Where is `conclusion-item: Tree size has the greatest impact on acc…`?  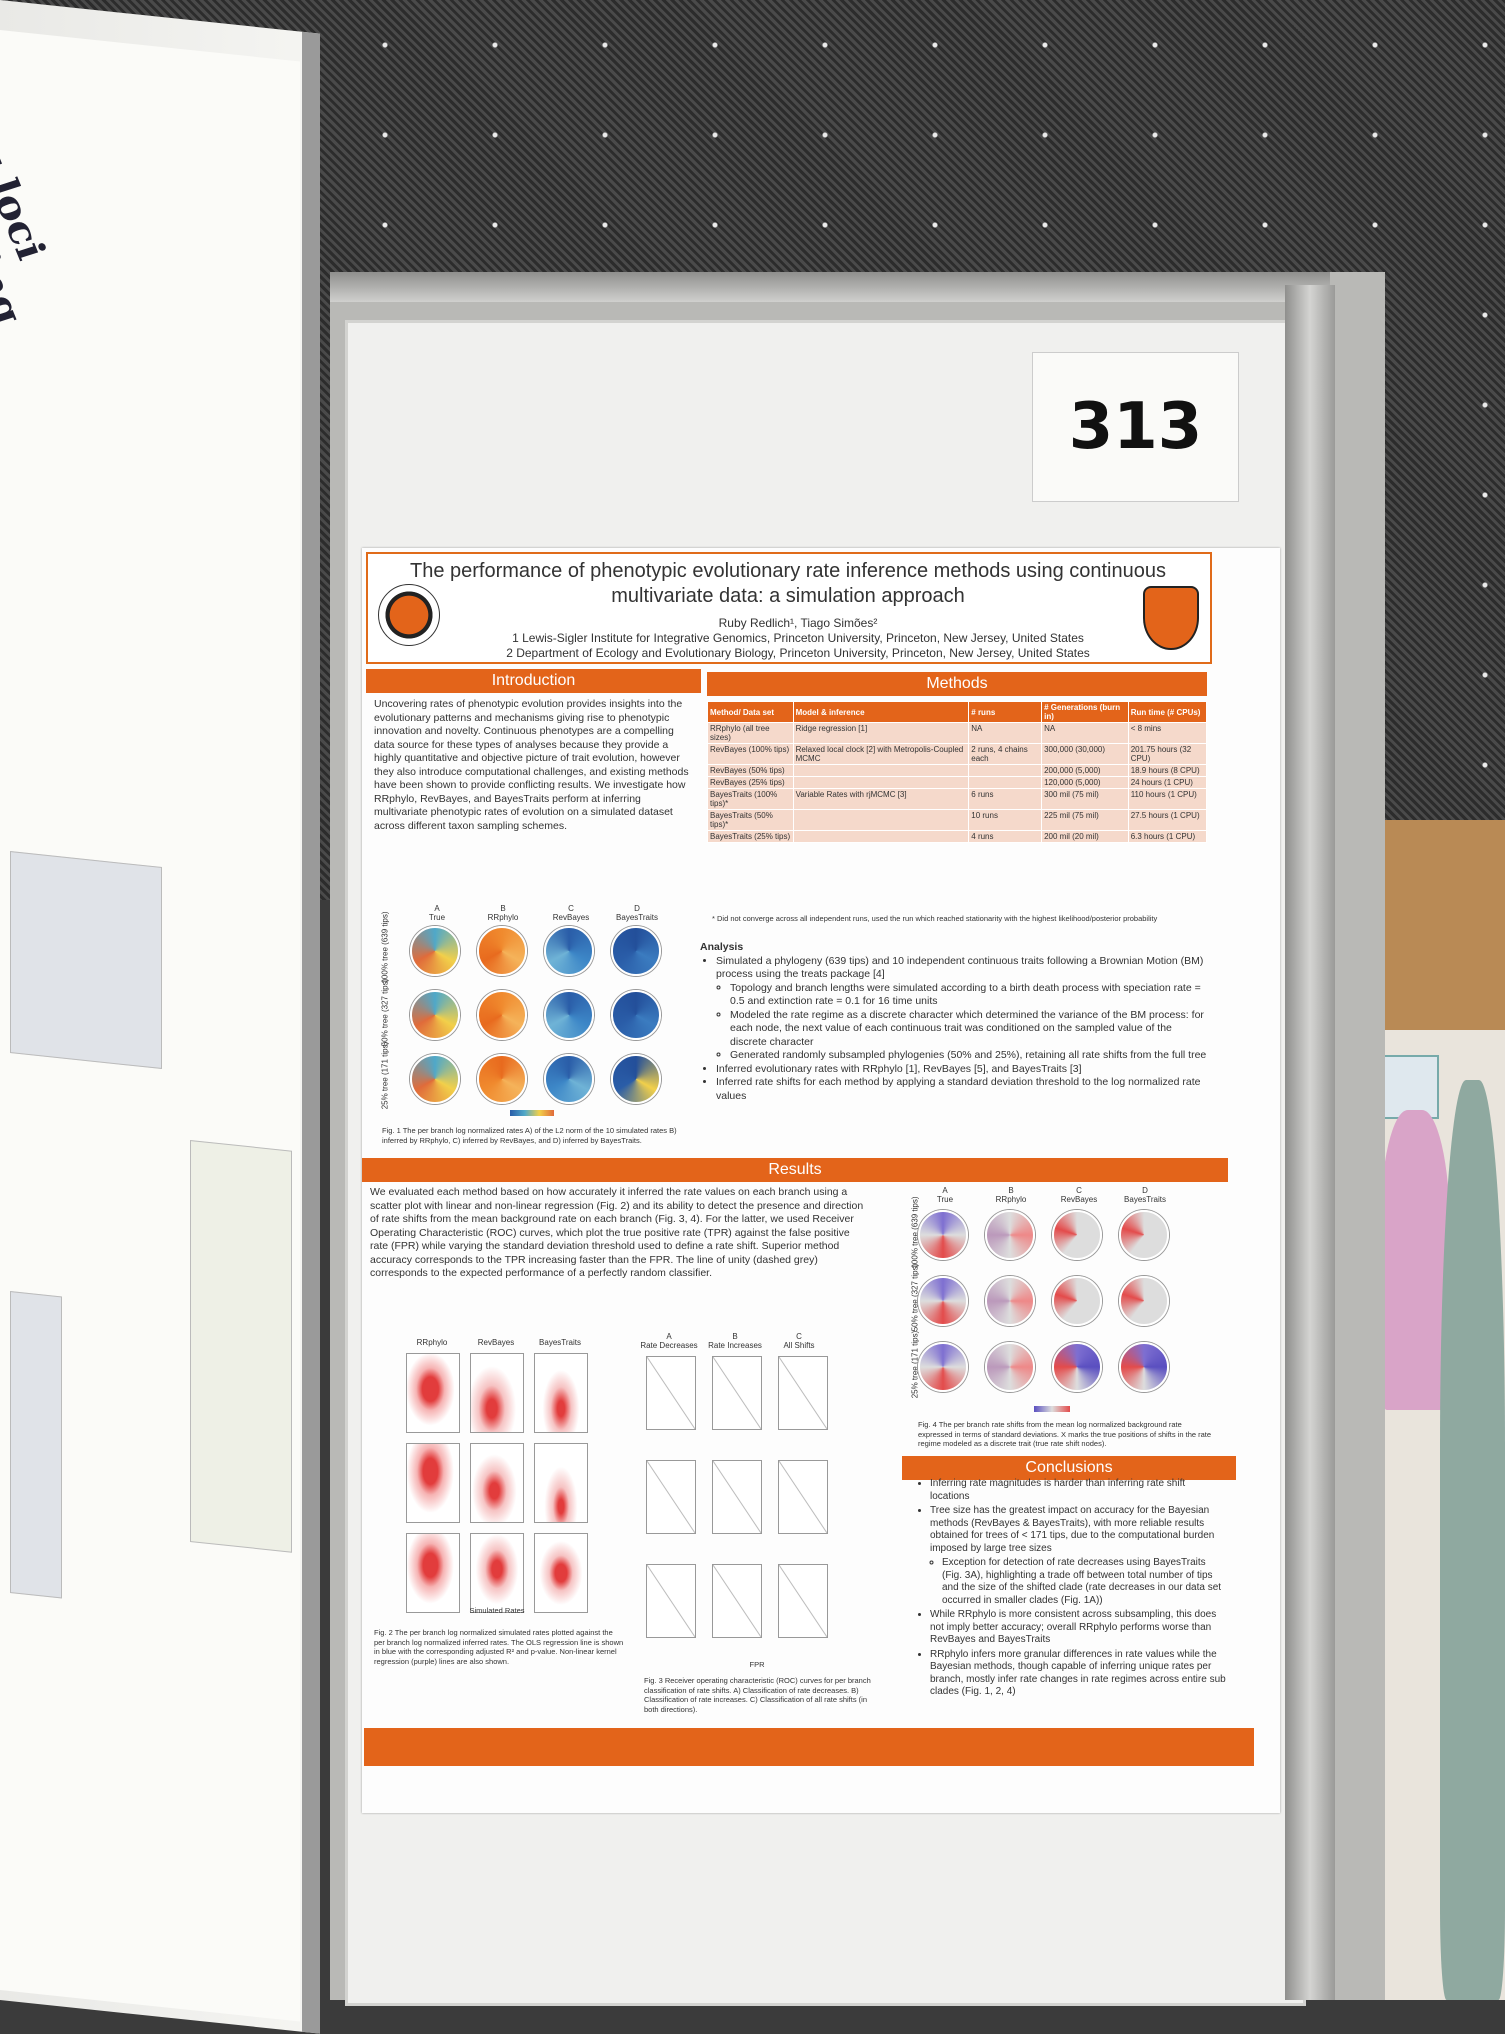 conclusion-item: Tree size has the greatest impact on acc… is located at coordinates (1078, 1530).